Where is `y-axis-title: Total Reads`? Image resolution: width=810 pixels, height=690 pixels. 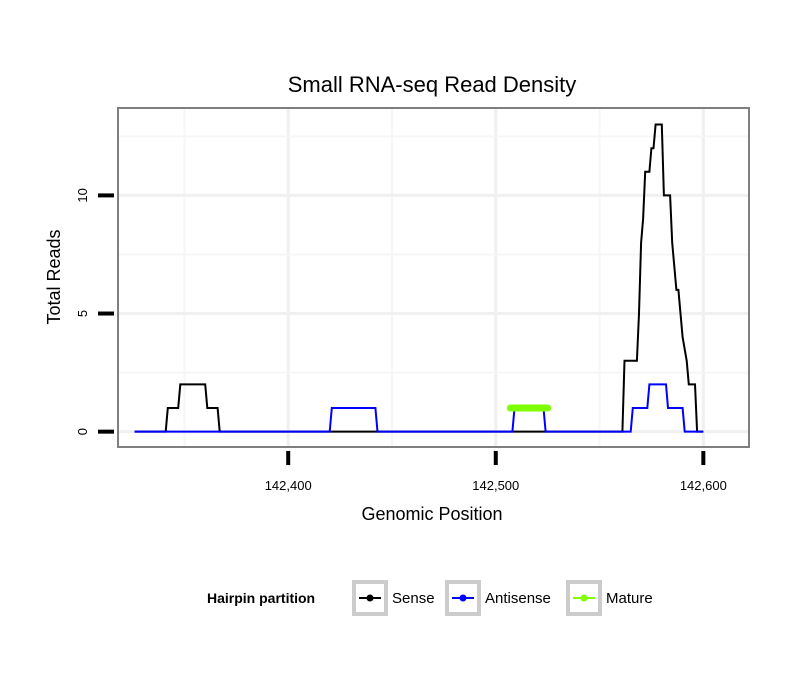 y-axis-title: Total Reads is located at coordinates (54, 276).